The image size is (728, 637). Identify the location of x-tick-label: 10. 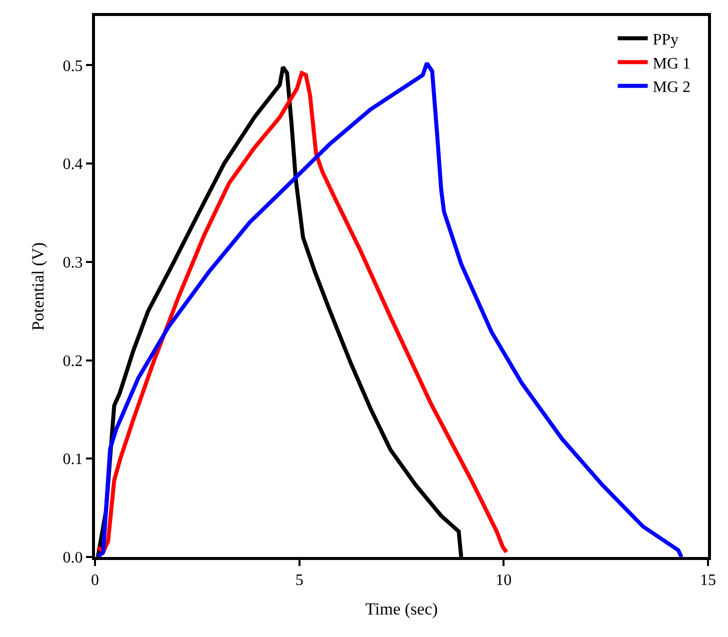
(504, 581).